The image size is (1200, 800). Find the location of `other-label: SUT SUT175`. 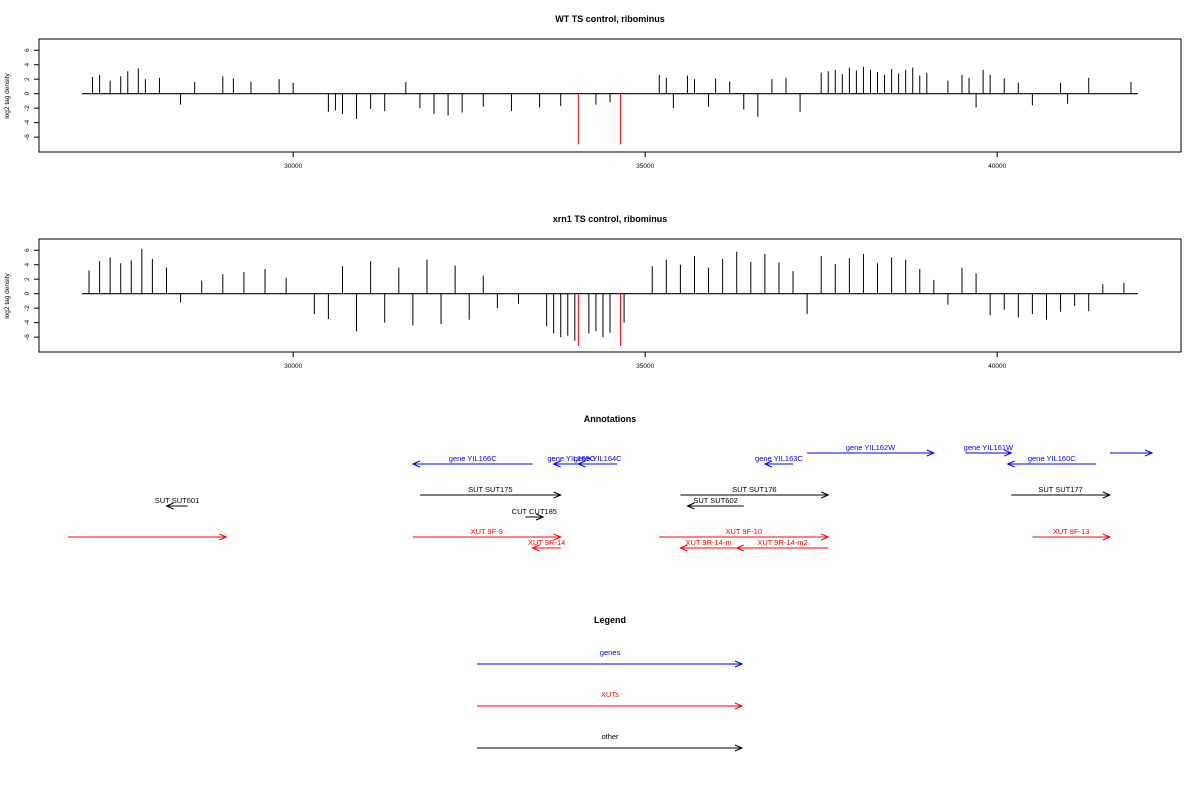

other-label: SUT SUT175 is located at coordinates (490, 489).